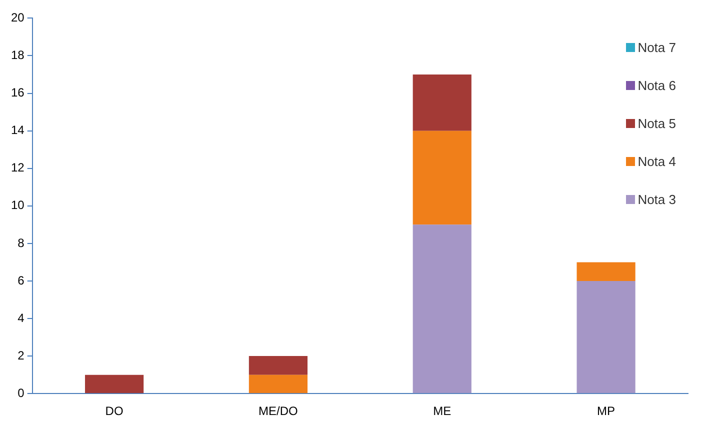  What do you see at coordinates (17, 130) in the screenshot?
I see `y-tick-label: 14` at bounding box center [17, 130].